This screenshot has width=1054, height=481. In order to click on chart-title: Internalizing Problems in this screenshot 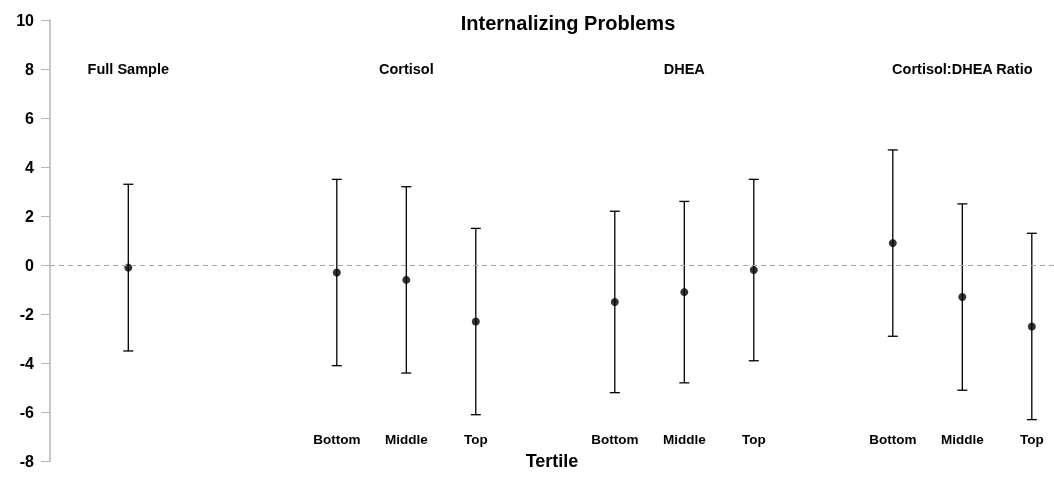, I will do `click(568, 23)`.